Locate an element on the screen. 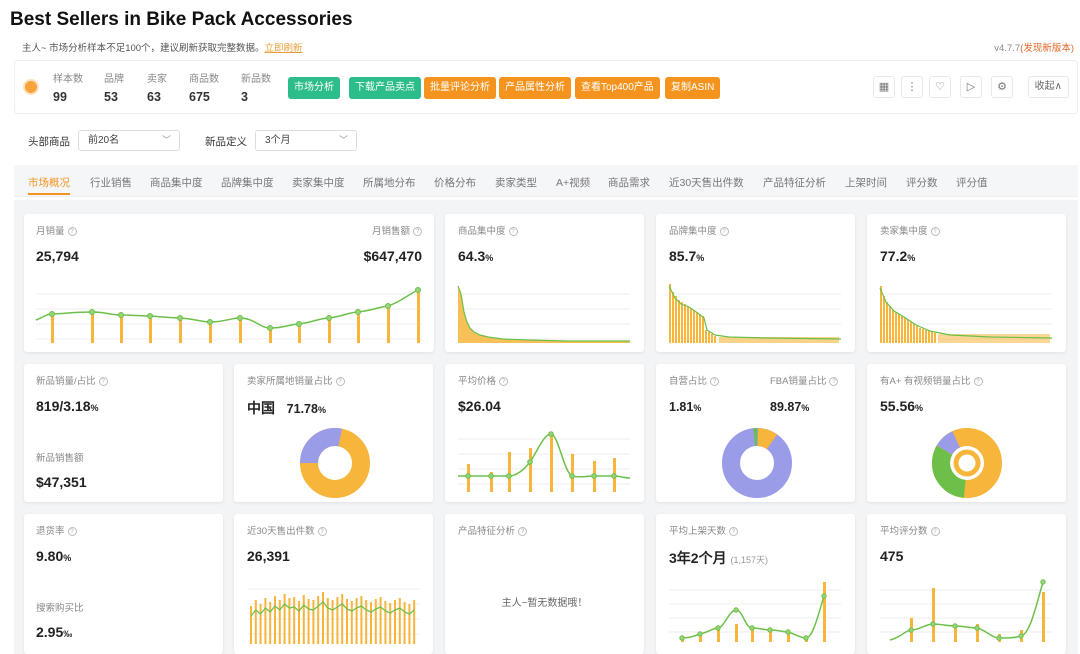 The width and height of the screenshot is (1080, 654). version-label: v4.7.7(发现新版本) is located at coordinates (1034, 48).